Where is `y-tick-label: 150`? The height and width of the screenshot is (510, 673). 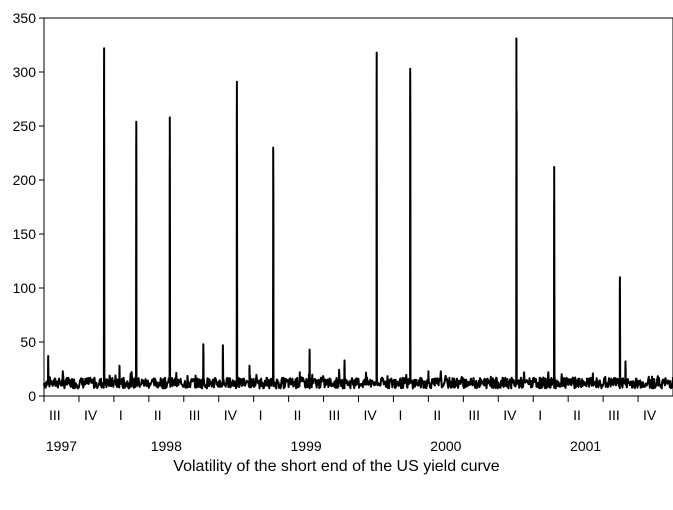 y-tick-label: 150 is located at coordinates (25, 234).